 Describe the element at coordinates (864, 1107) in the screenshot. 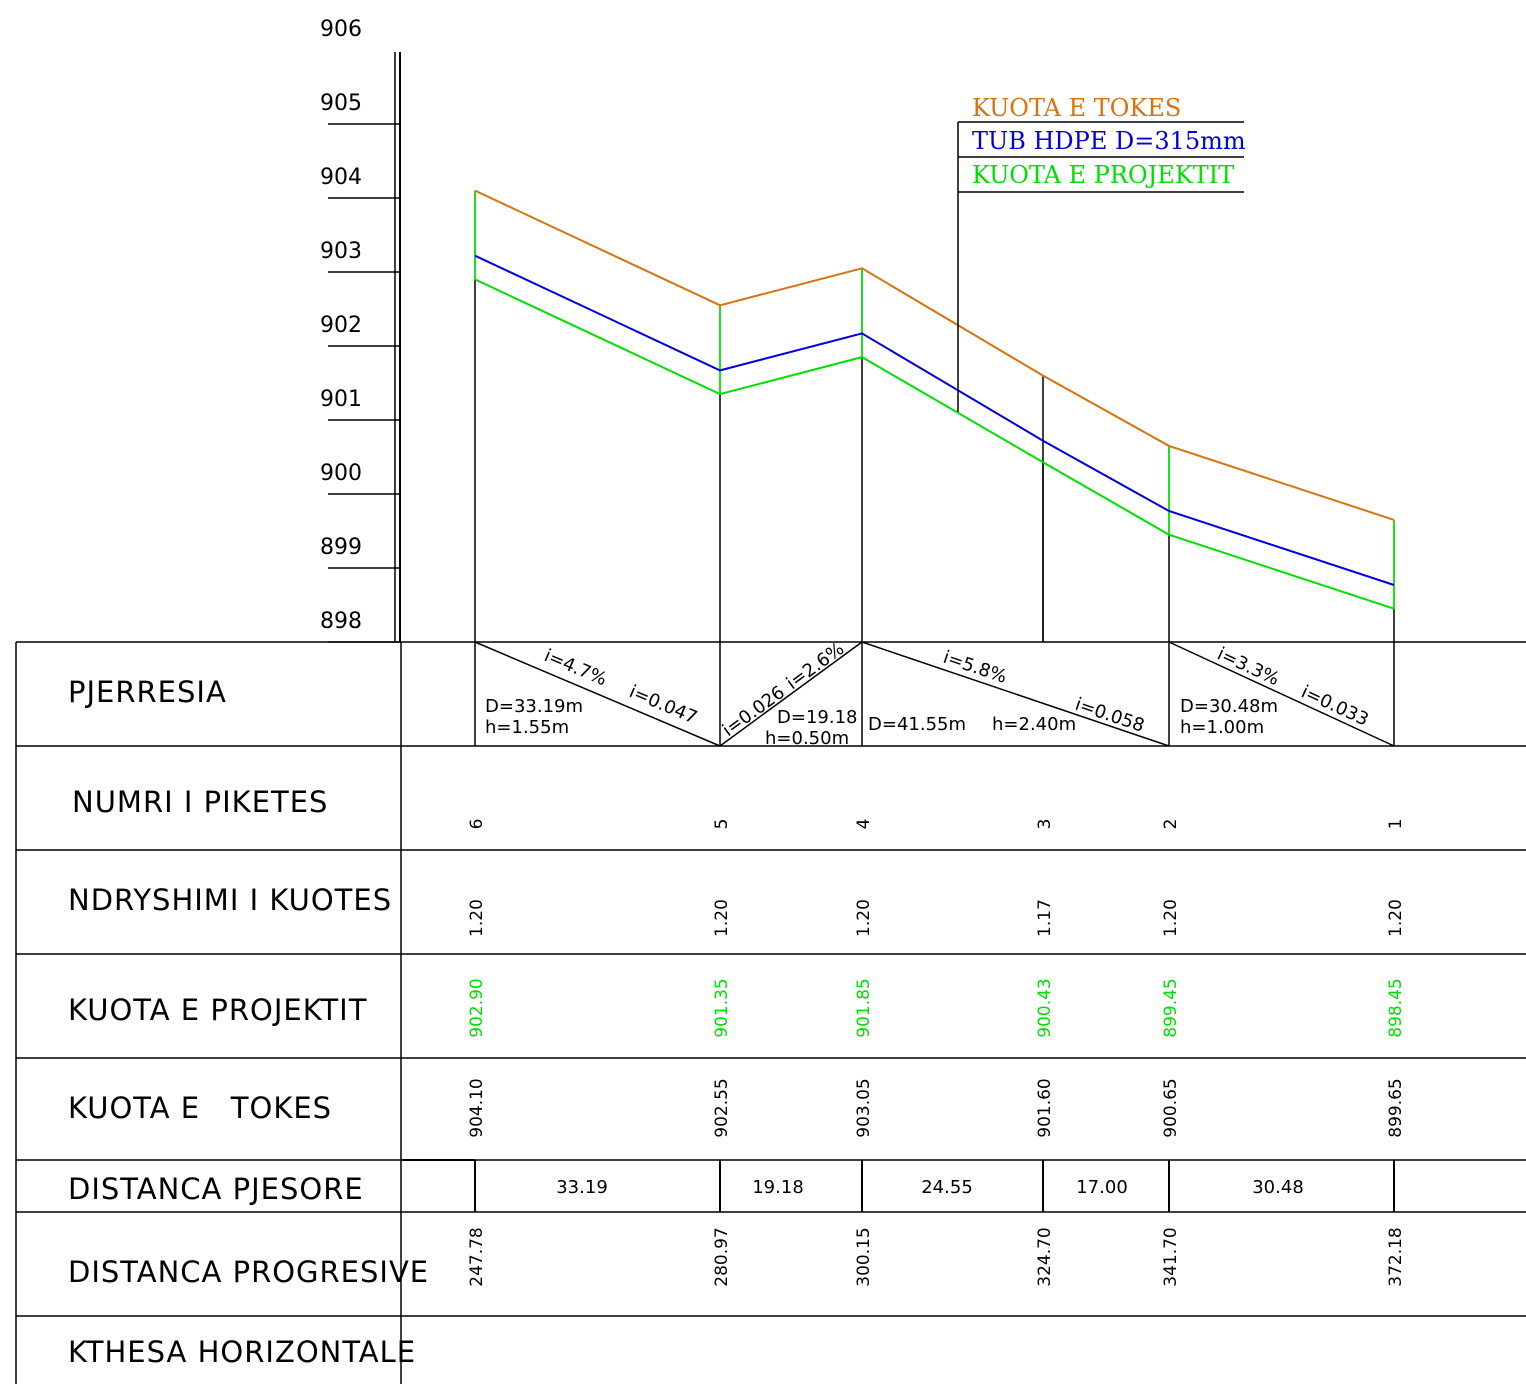

I see `ground-elevation: 903.05` at that location.